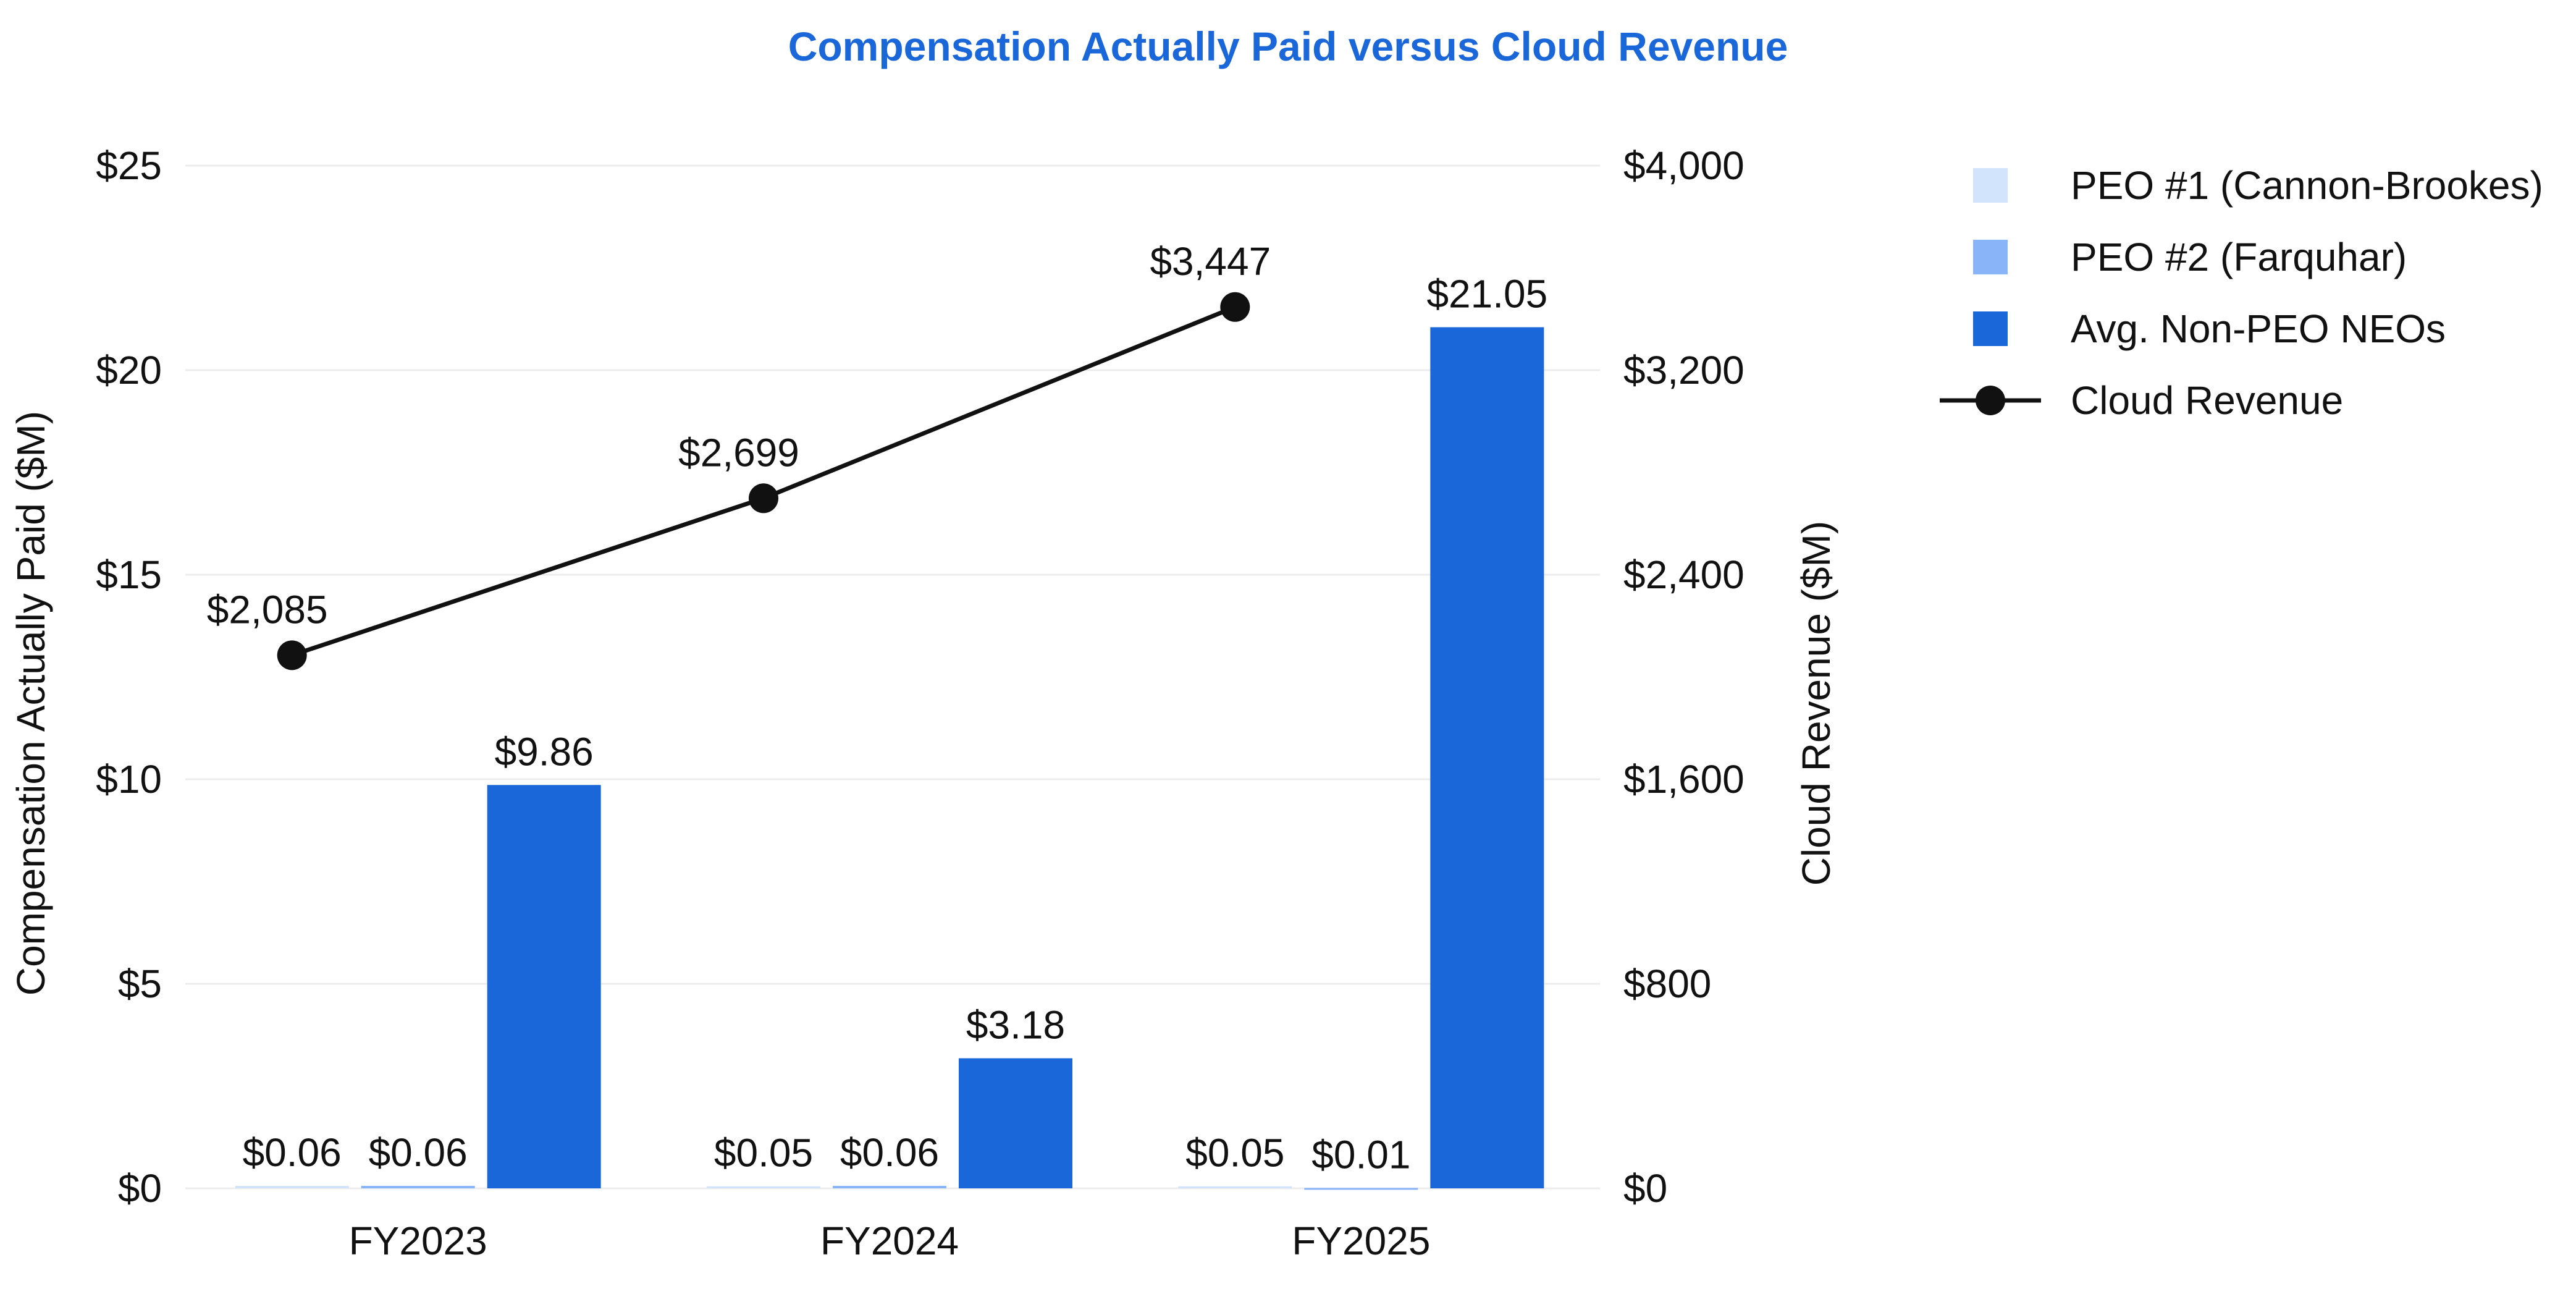 The image size is (2576, 1307). Describe the element at coordinates (140, 984) in the screenshot. I see `y-tick-label: $5` at that location.